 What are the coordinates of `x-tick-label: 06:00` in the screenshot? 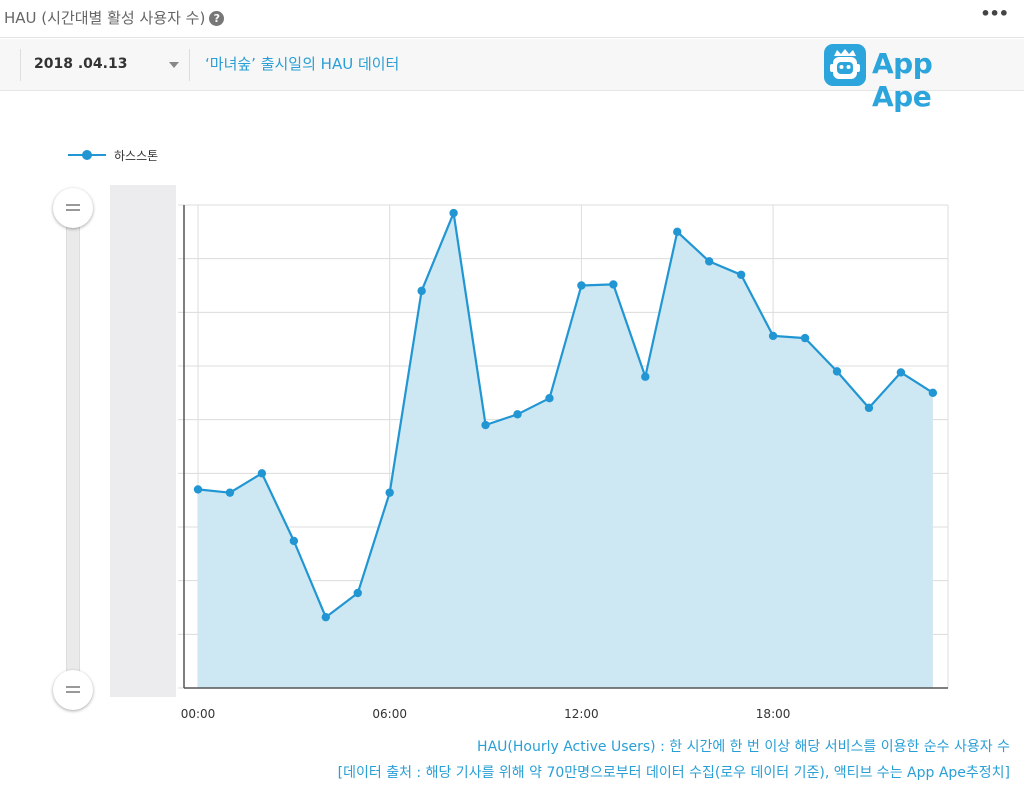 It's located at (389, 714).